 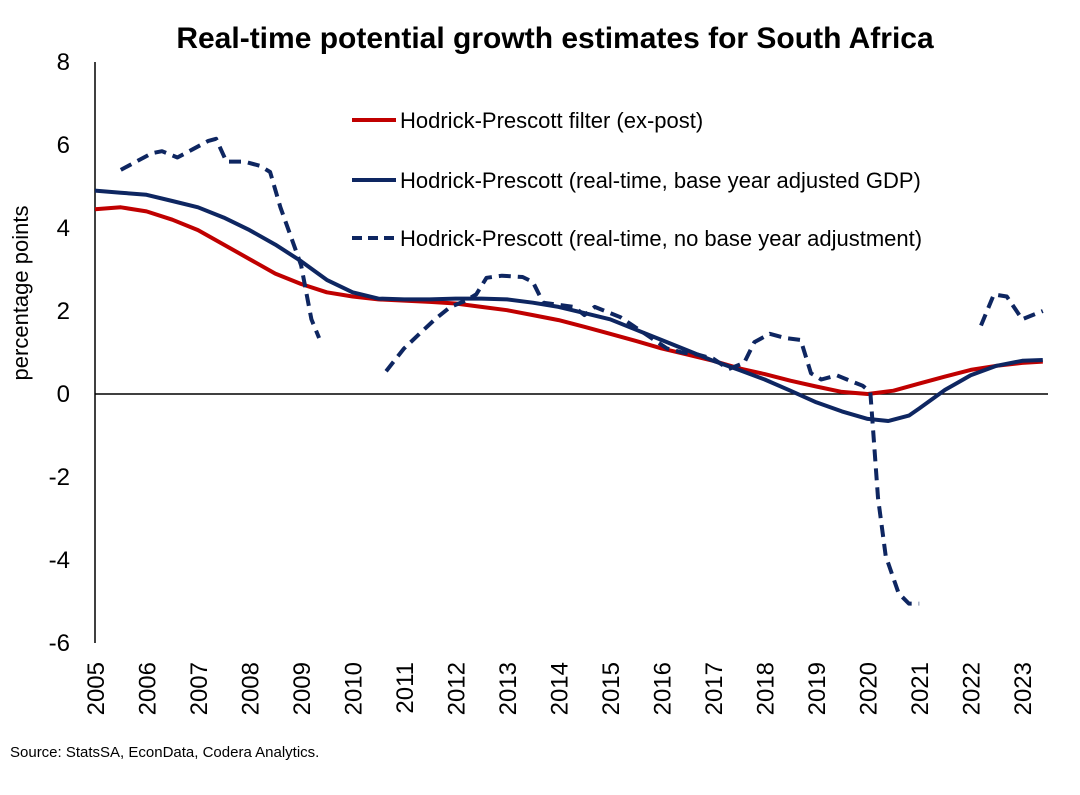 I want to click on x-tick-label: 2005, so click(x=96, y=688).